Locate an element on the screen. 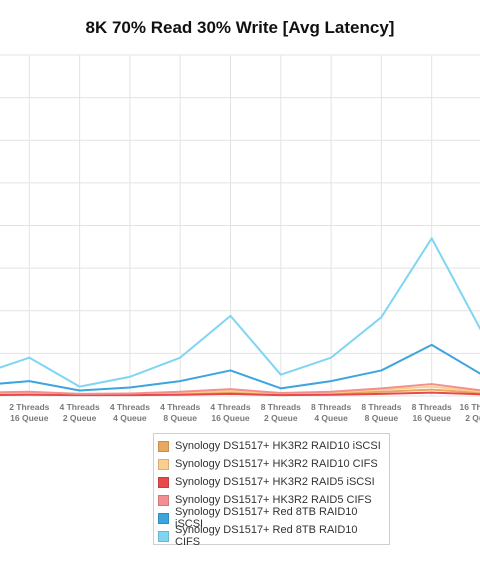  legend-item: Synology DS1517+ HK3R2 RAID5 CIFS is located at coordinates (271, 500).